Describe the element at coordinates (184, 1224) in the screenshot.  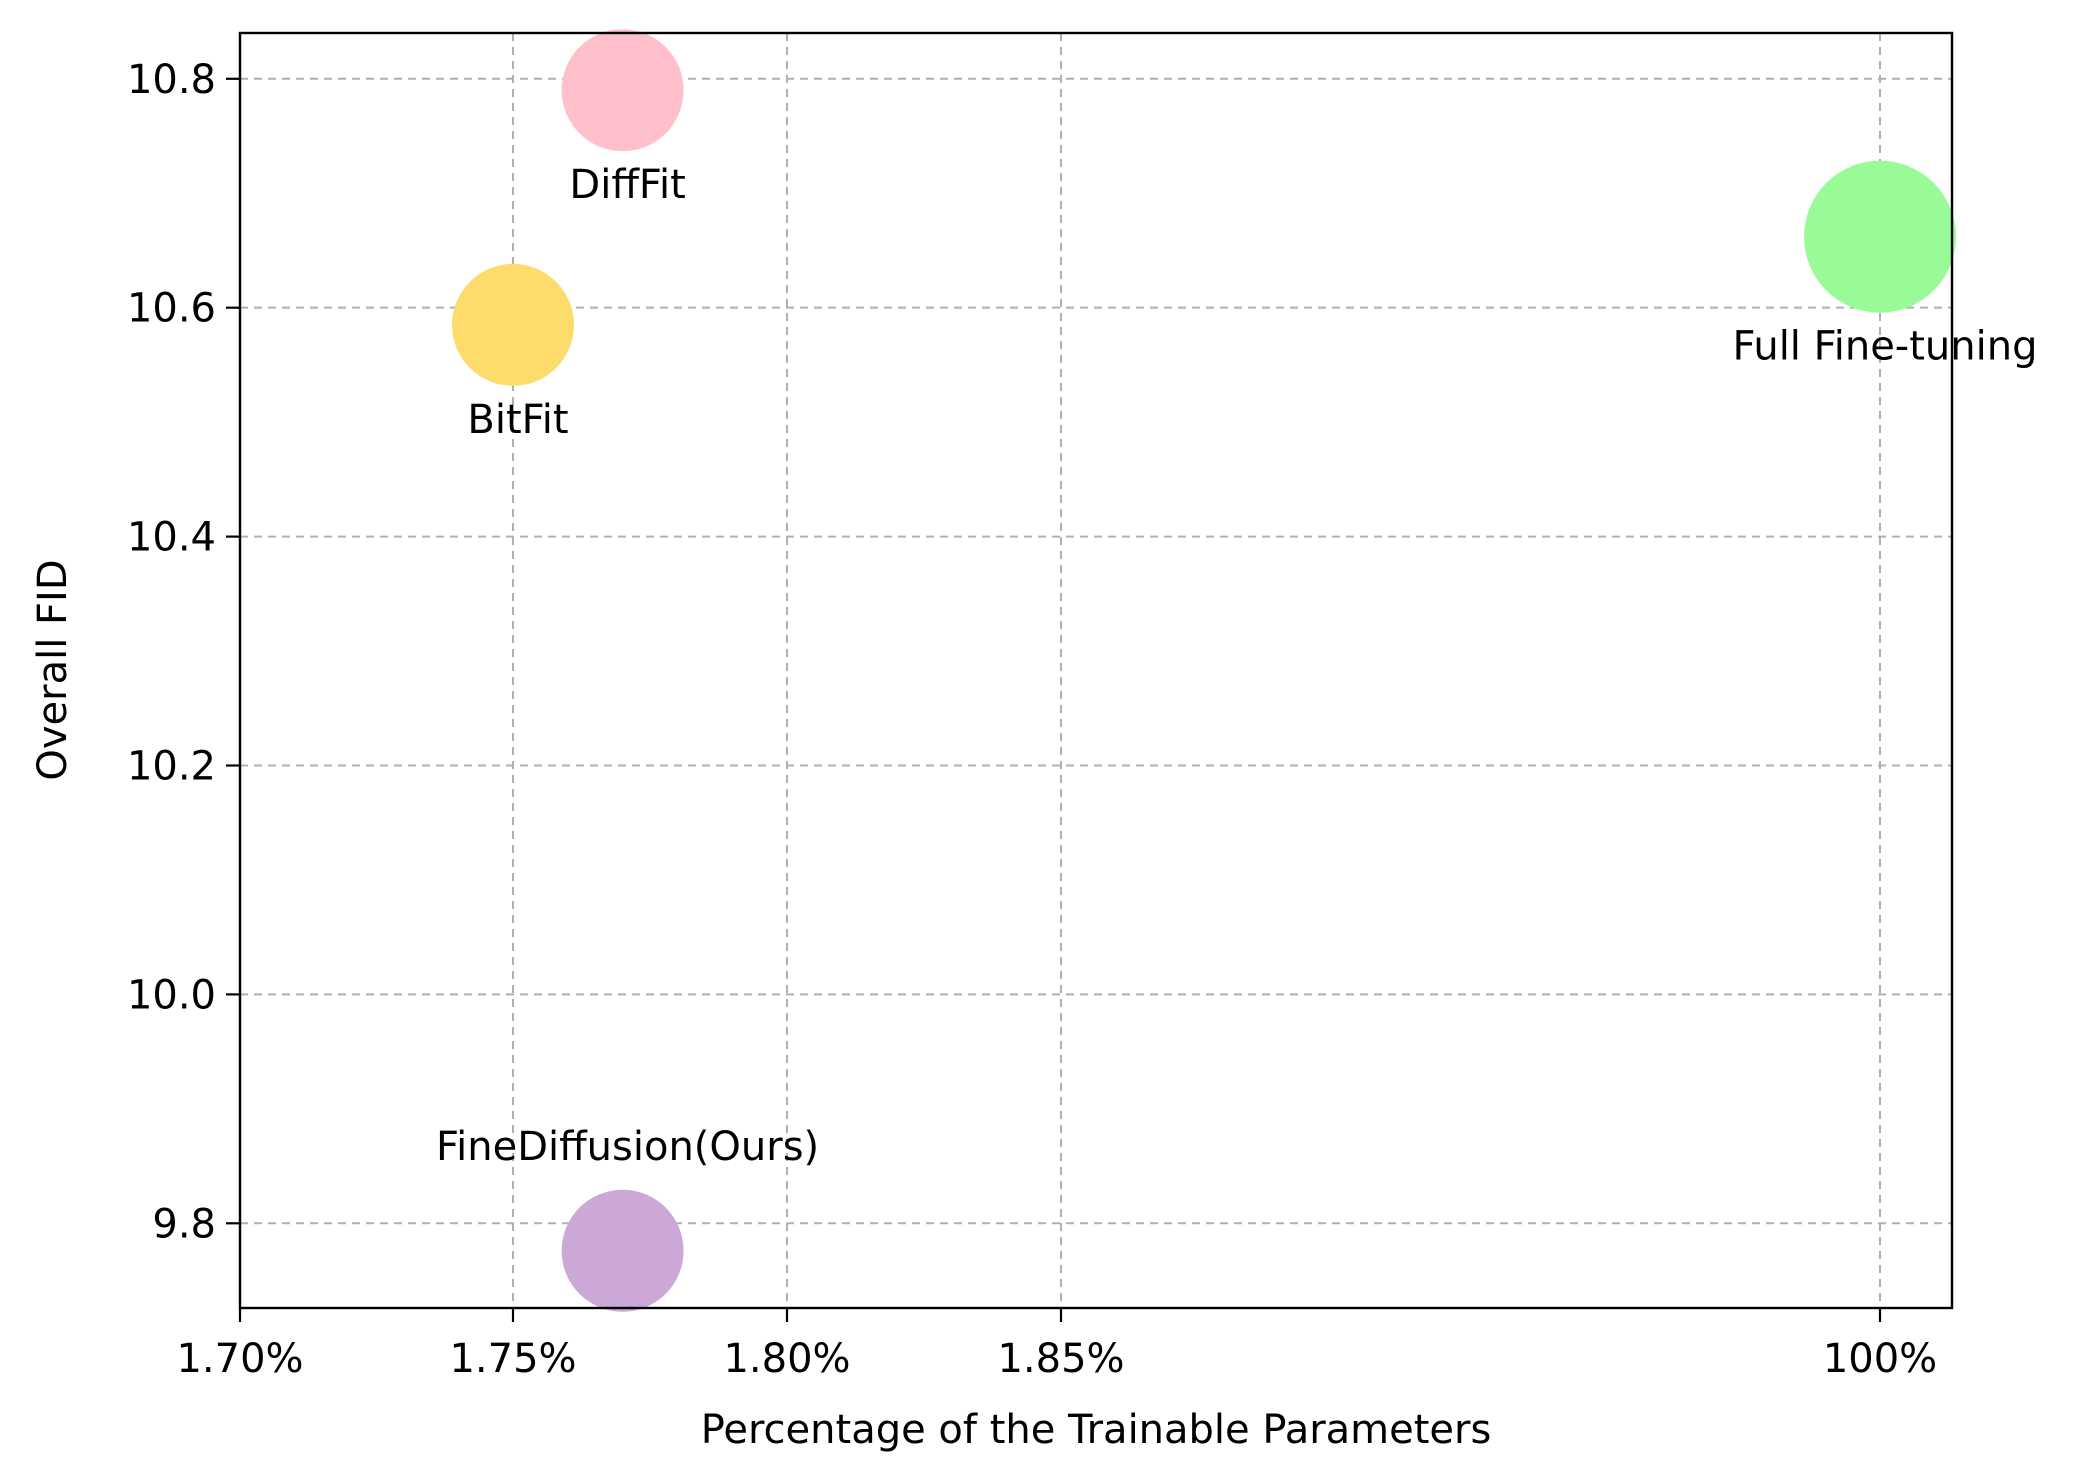
I see `y-tick-label: 9.8` at that location.